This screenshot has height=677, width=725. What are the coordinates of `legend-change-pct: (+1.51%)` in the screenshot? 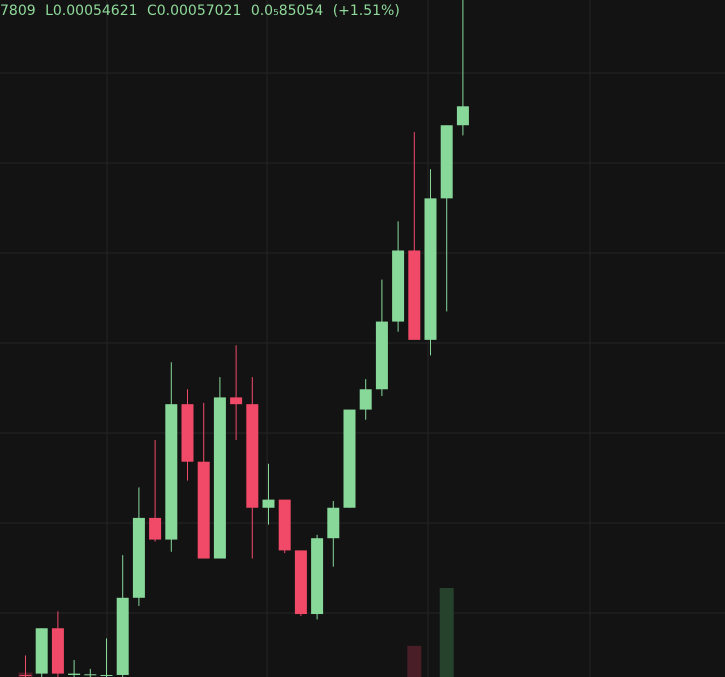 It's located at (366, 11).